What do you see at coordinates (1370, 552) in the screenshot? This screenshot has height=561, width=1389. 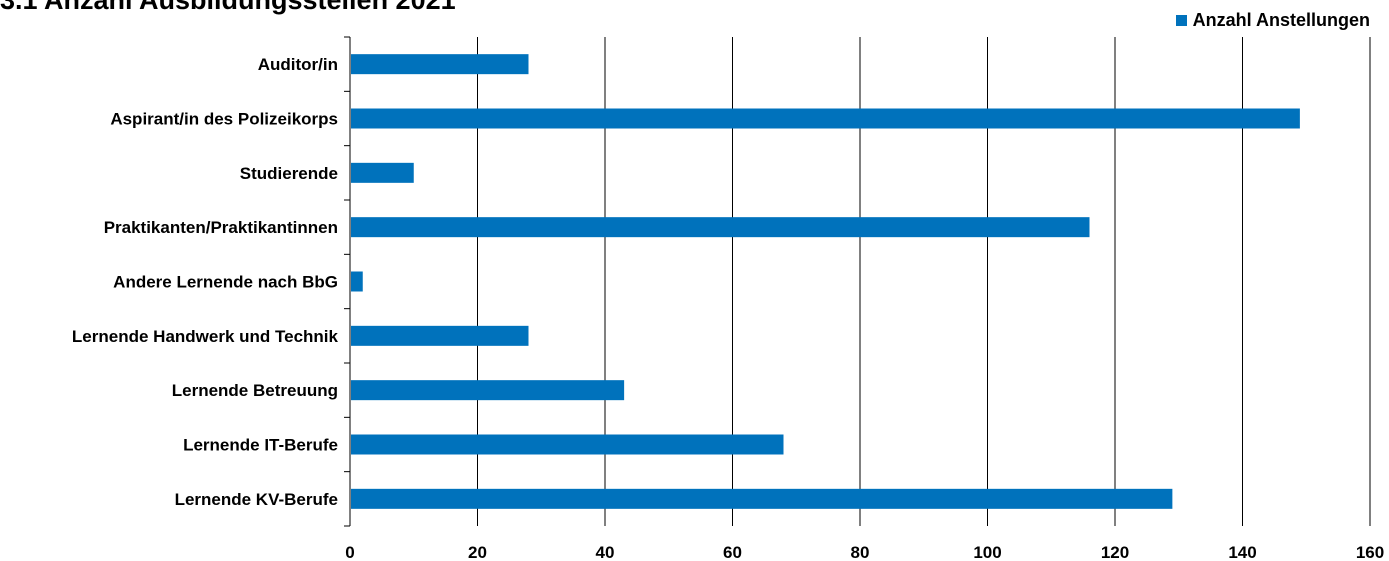 I see `x-tick-label: 160` at bounding box center [1370, 552].